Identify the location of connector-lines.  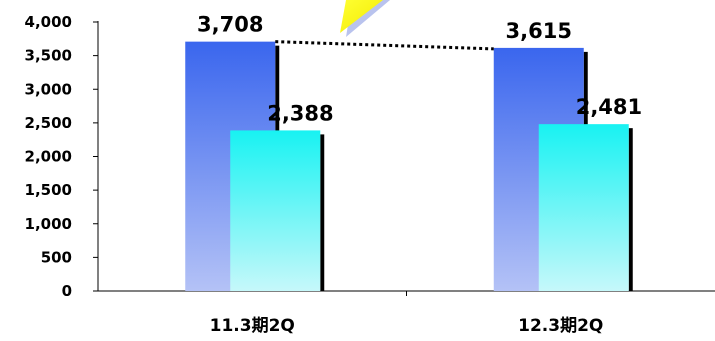
(384, 45).